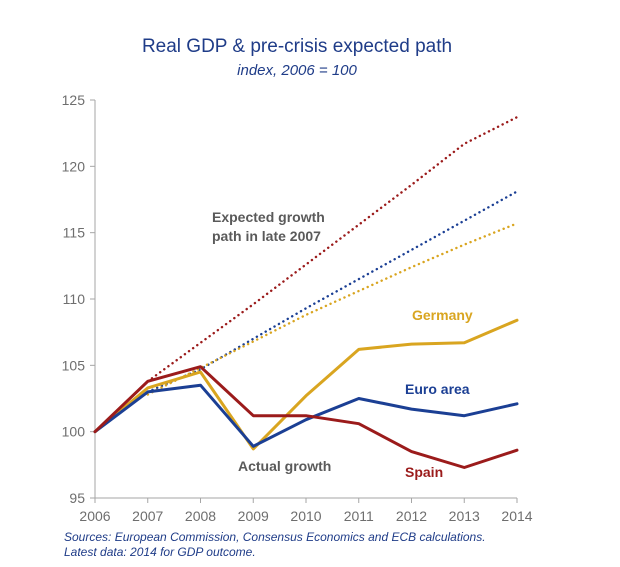  What do you see at coordinates (74, 100) in the screenshot?
I see `y-tick-label: 125` at bounding box center [74, 100].